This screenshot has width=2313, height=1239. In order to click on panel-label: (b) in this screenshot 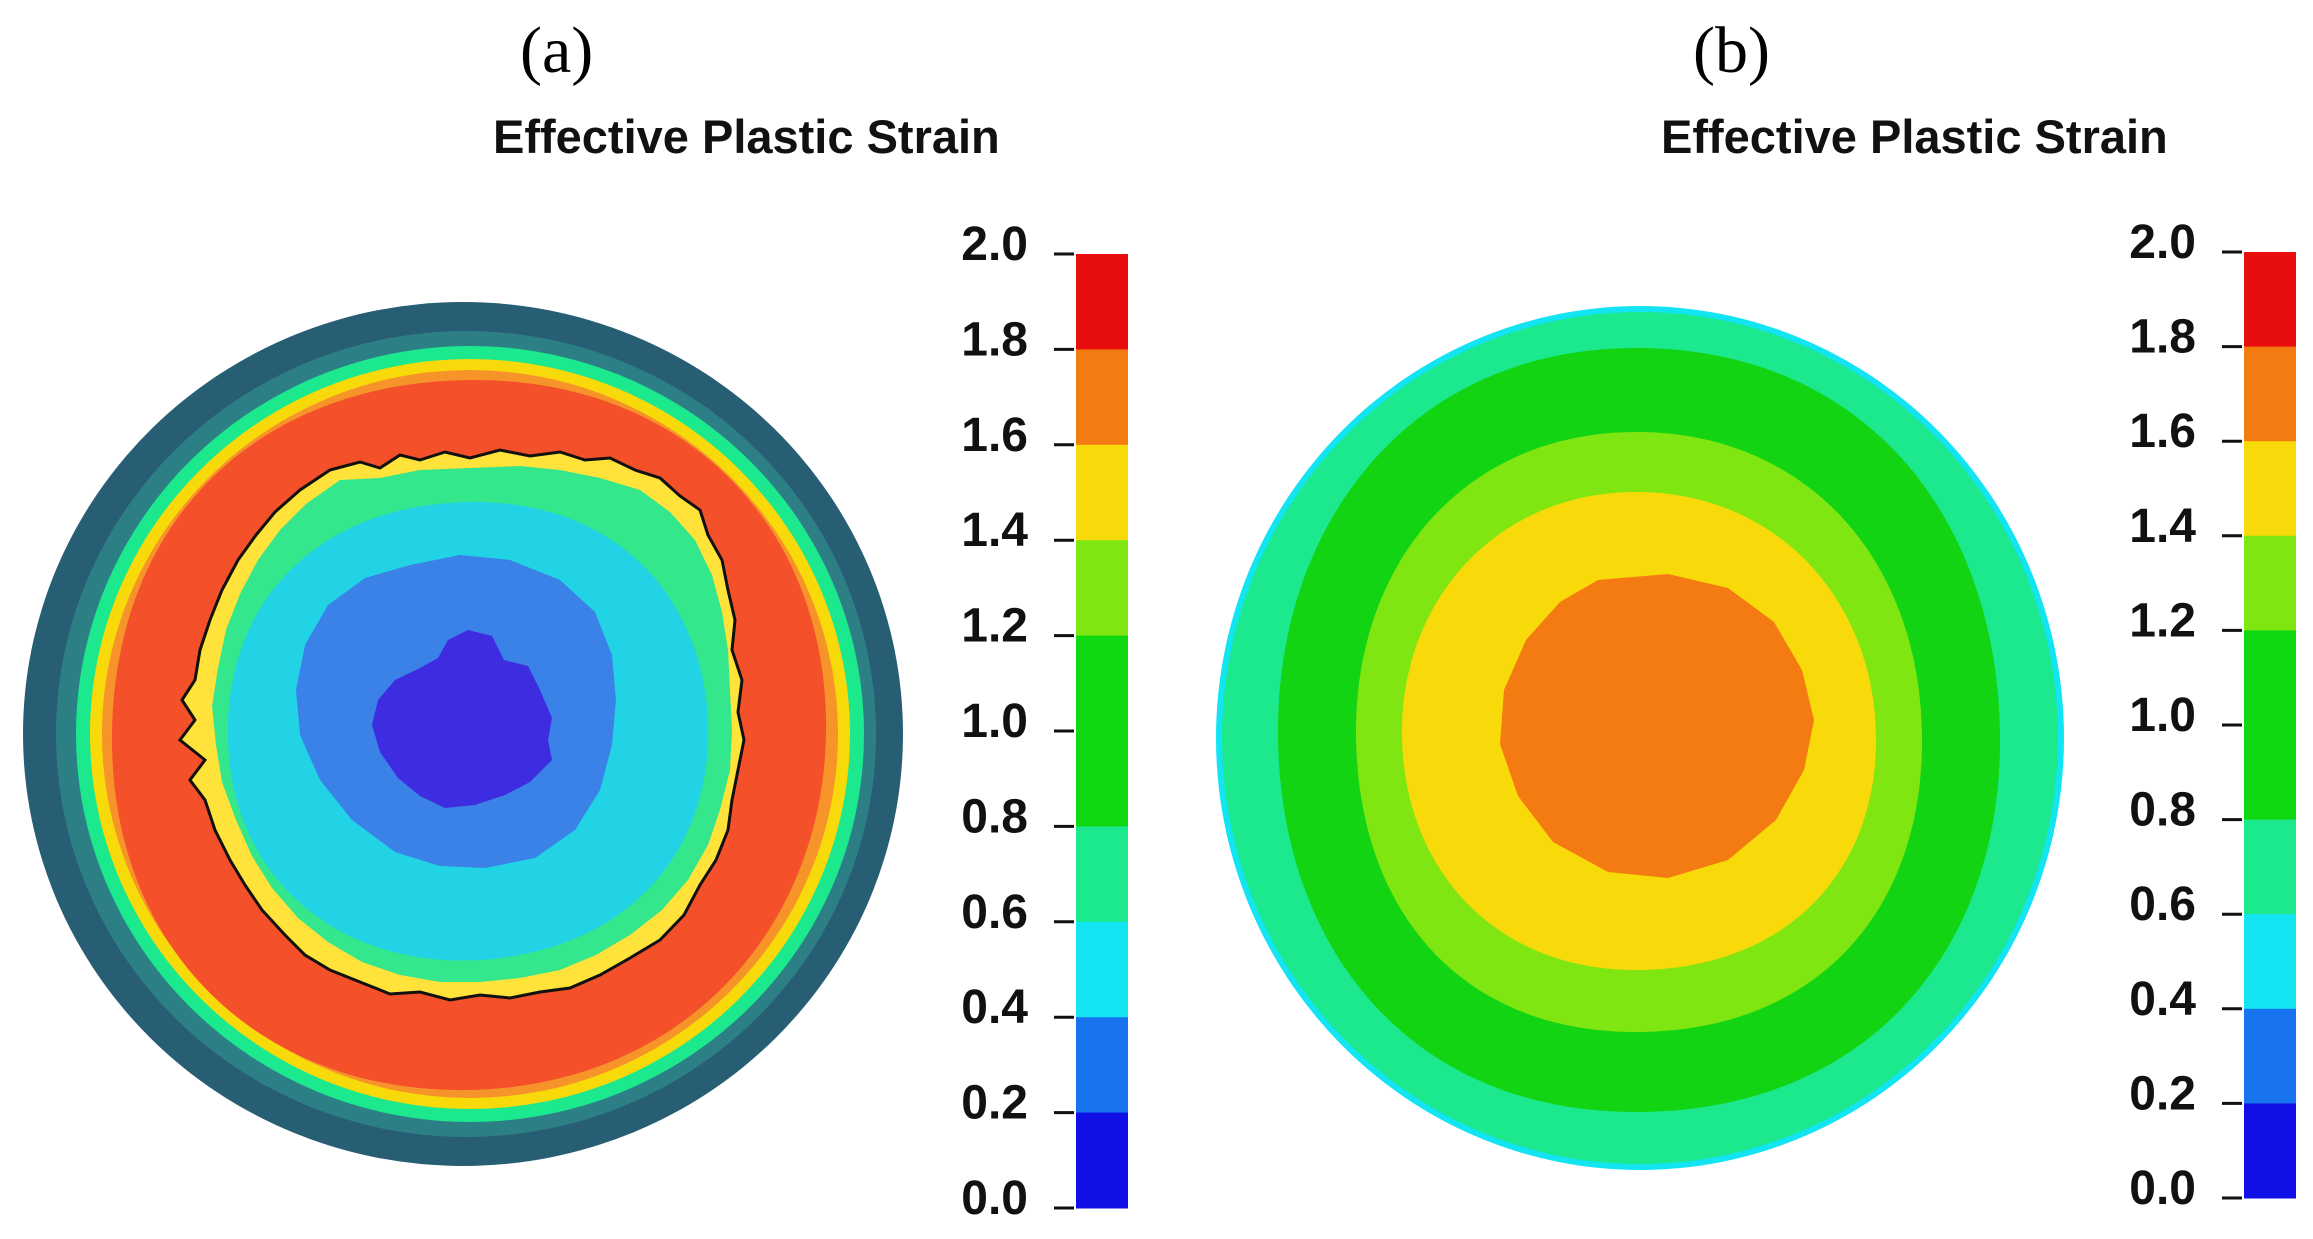, I will do `click(1731, 50)`.